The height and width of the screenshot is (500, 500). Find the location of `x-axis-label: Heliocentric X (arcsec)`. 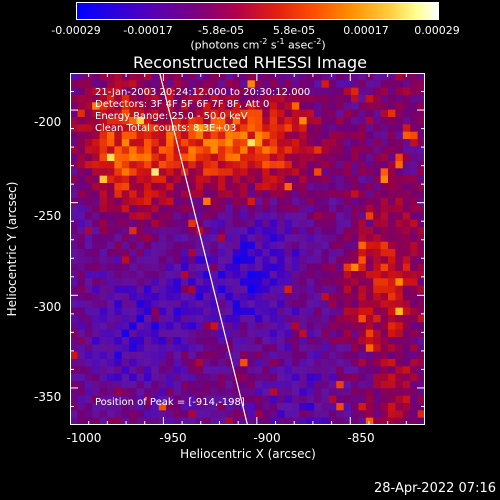

x-axis-label: Heliocentric X (arcsec) is located at coordinates (248, 454).